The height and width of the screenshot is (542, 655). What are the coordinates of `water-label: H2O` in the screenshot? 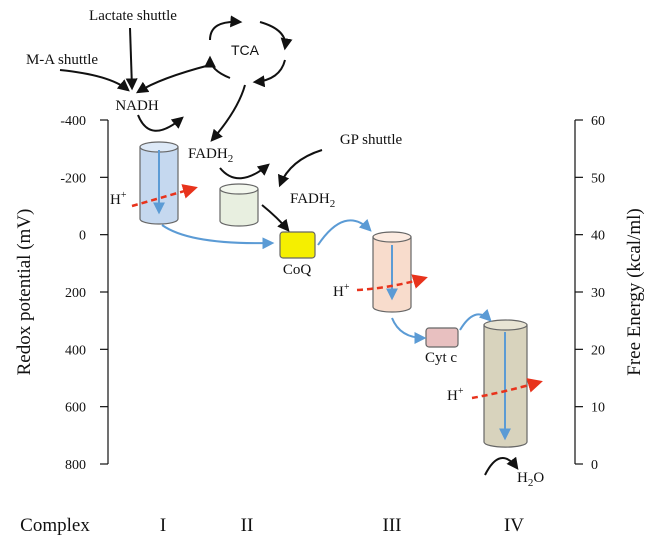 It's located at (530, 479).